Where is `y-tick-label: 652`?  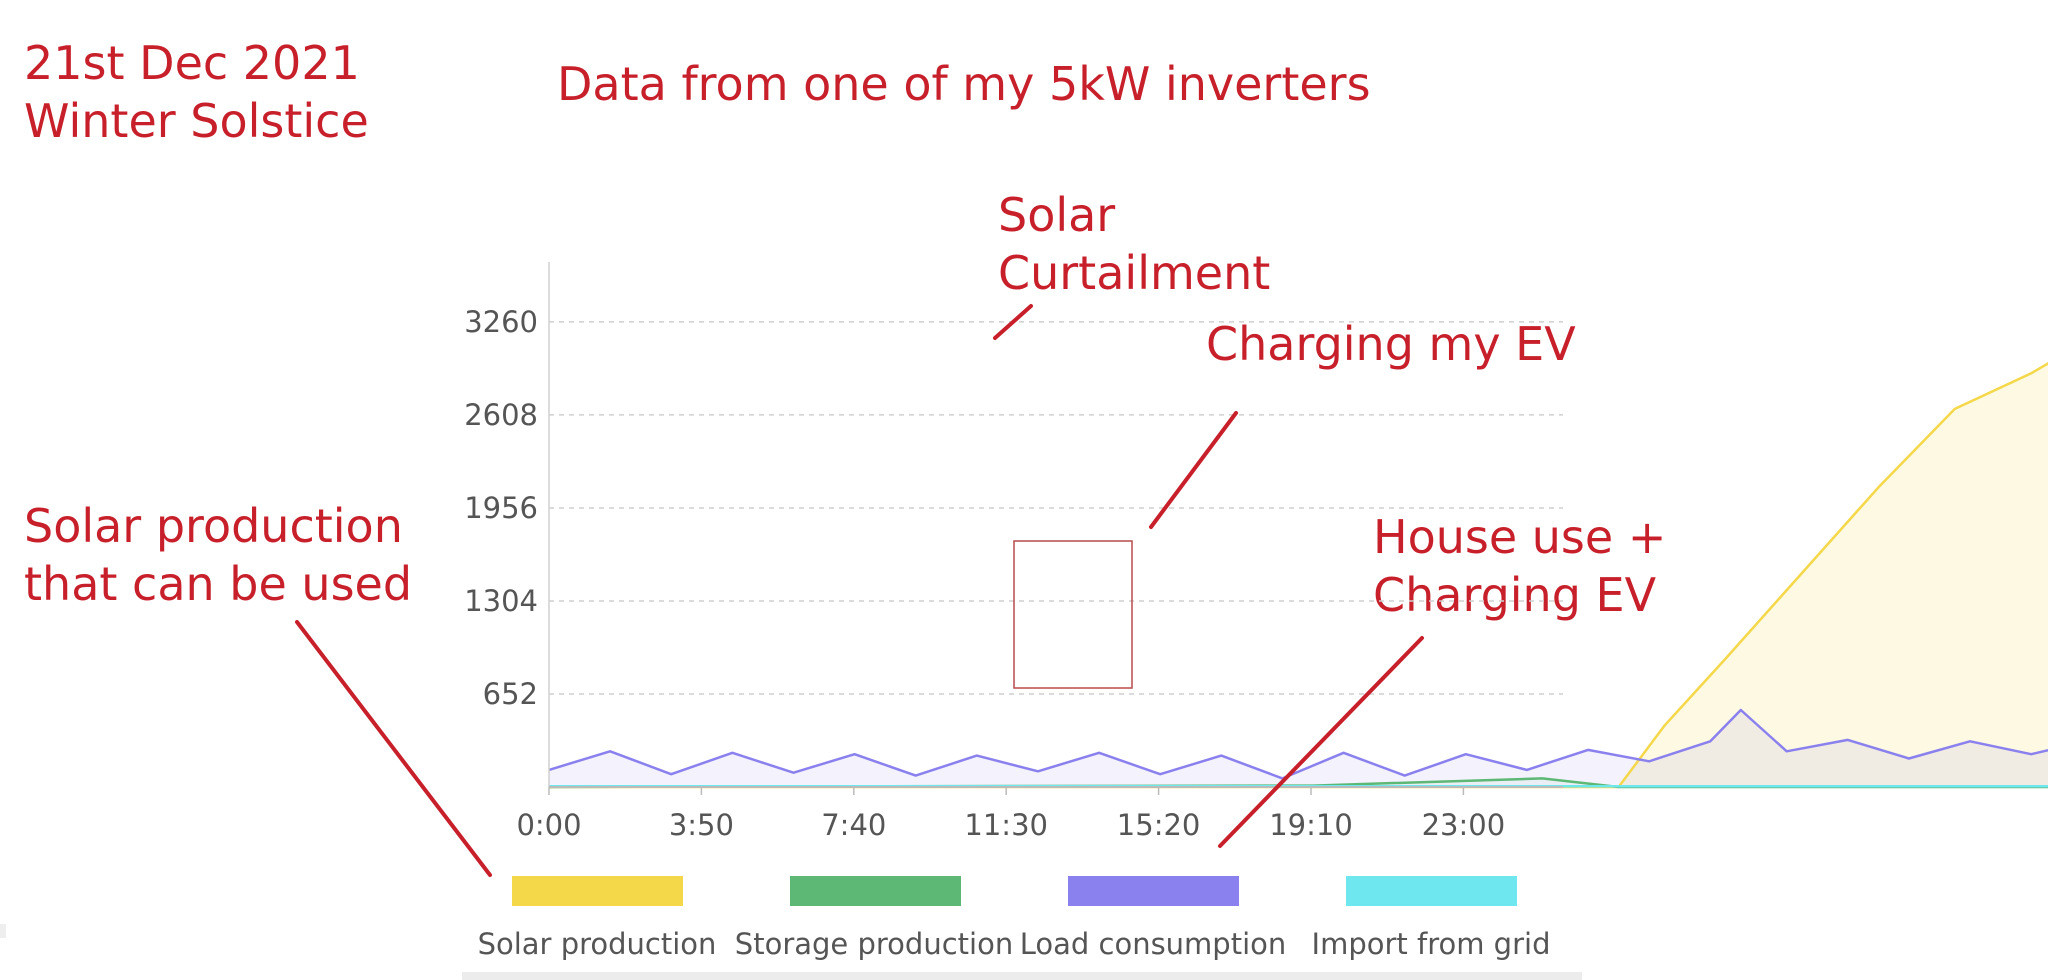
y-tick-label: 652 is located at coordinates (510, 694).